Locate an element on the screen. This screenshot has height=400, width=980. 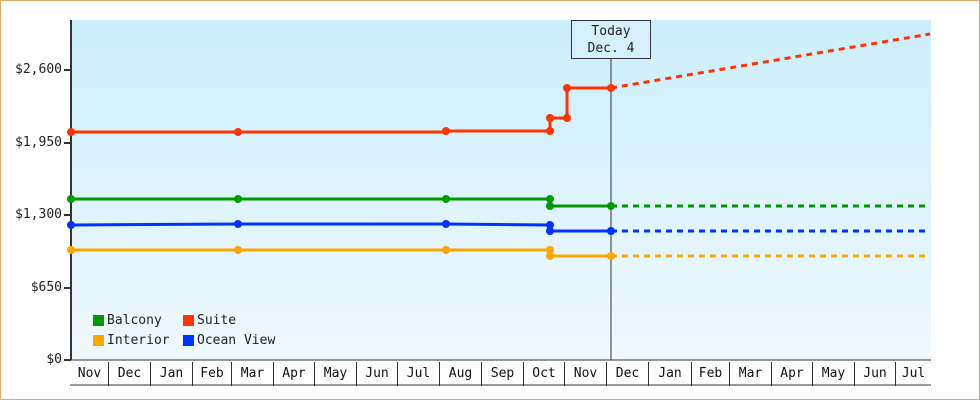
today-date: Dec. 4 is located at coordinates (611, 48).